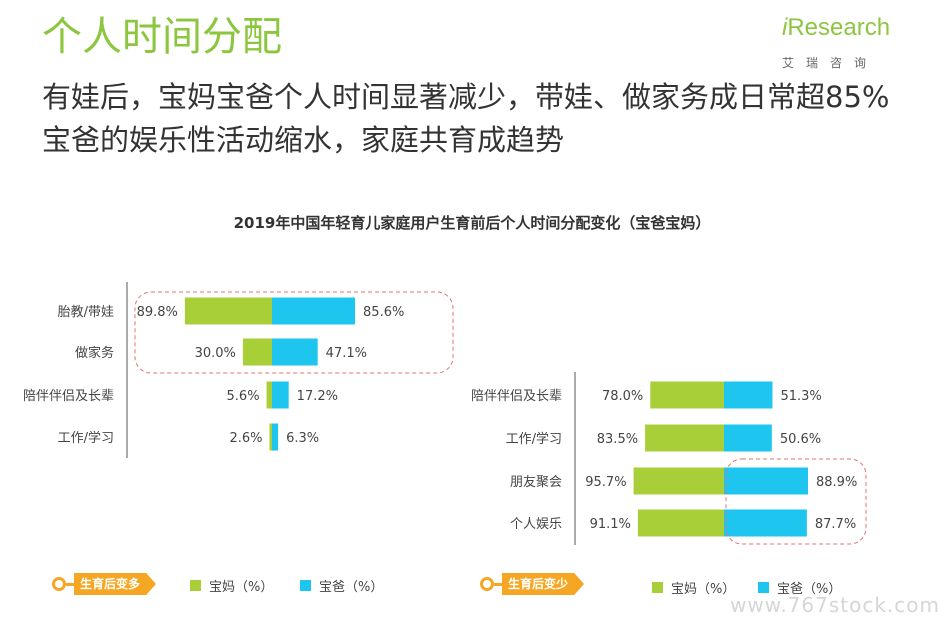 This screenshot has height=623, width=944. I want to click on value-label-dad: 47.1%, so click(346, 353).